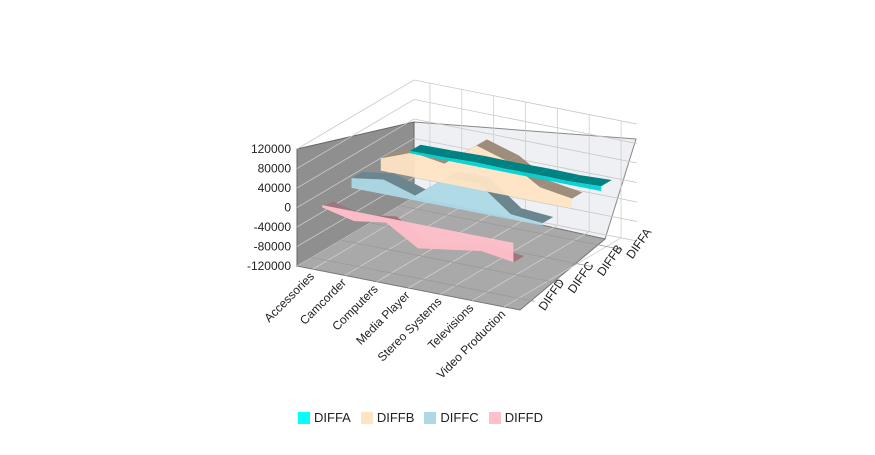  What do you see at coordinates (609, 260) in the screenshot?
I see `series-axis-label: DIFFB` at bounding box center [609, 260].